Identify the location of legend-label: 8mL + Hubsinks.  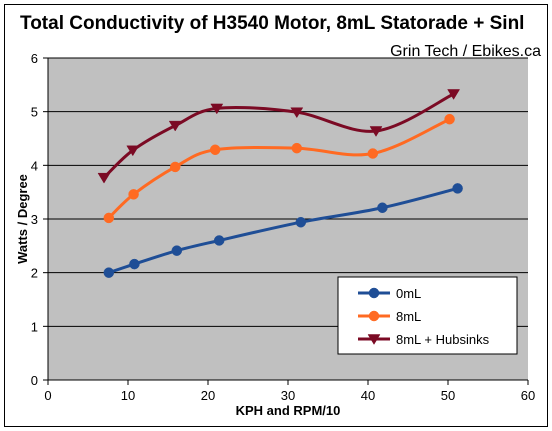
(443, 339).